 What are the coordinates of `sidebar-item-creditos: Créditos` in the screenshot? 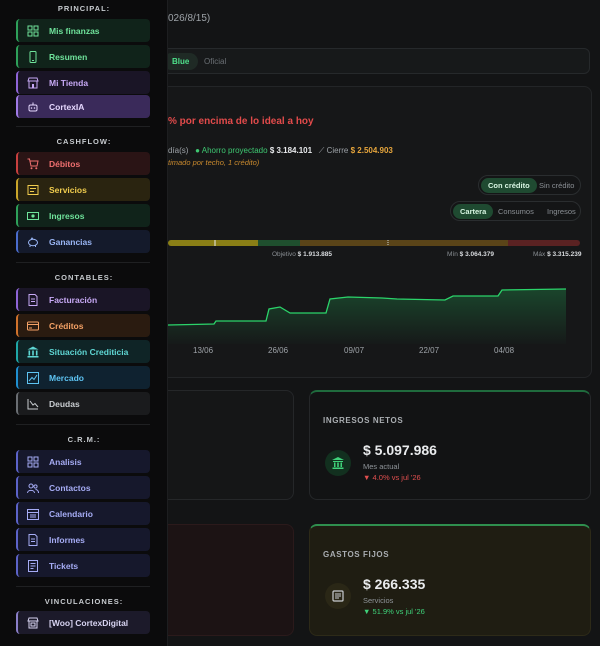 It's located at (83, 325).